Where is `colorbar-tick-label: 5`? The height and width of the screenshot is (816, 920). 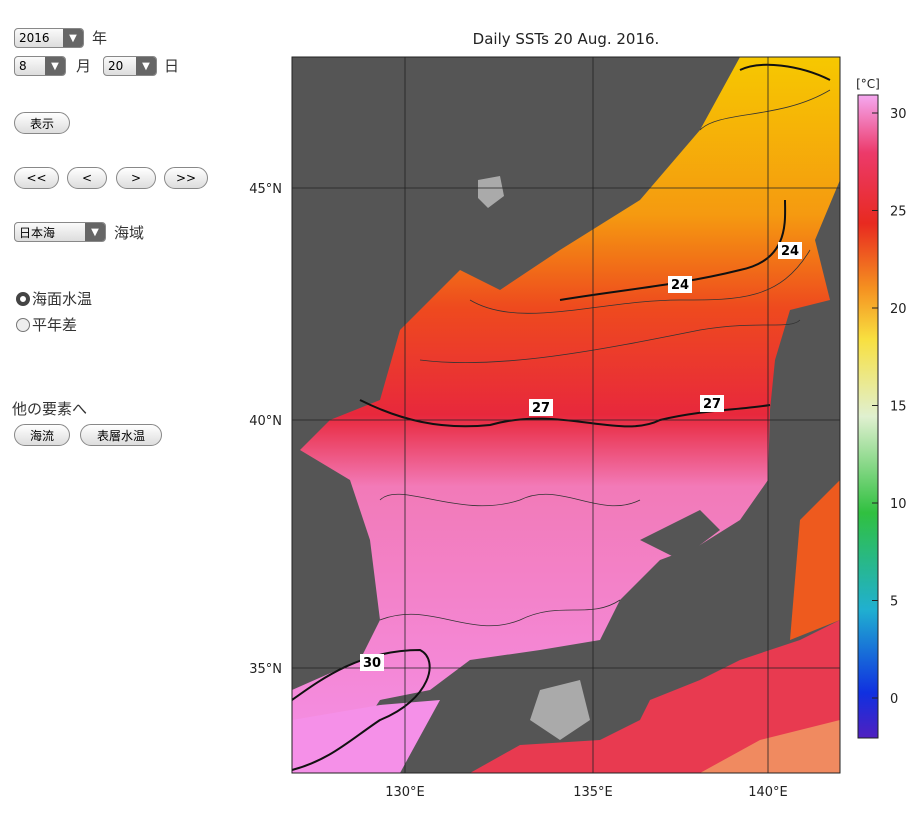
colorbar-tick-label: 5 is located at coordinates (894, 602).